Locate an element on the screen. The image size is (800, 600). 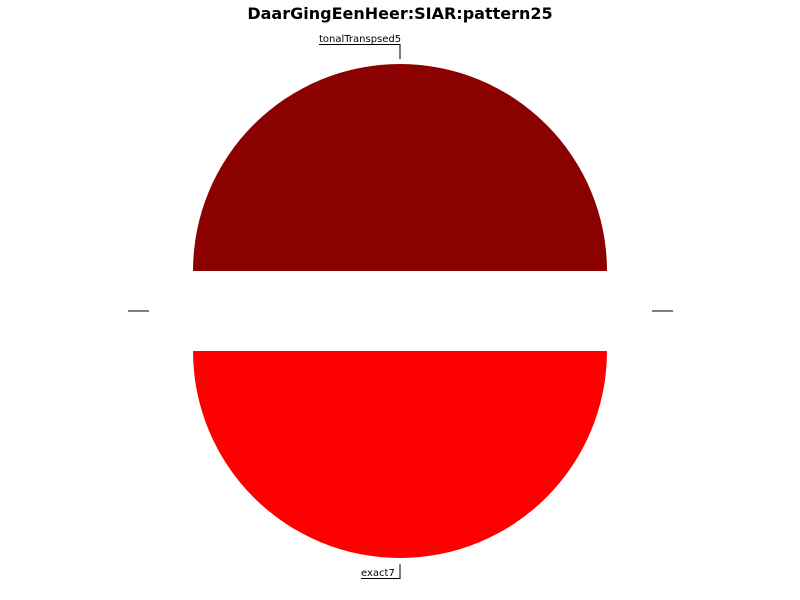
slice-label-tonaltransped5: tonalTranspsed5 is located at coordinates (360, 39).